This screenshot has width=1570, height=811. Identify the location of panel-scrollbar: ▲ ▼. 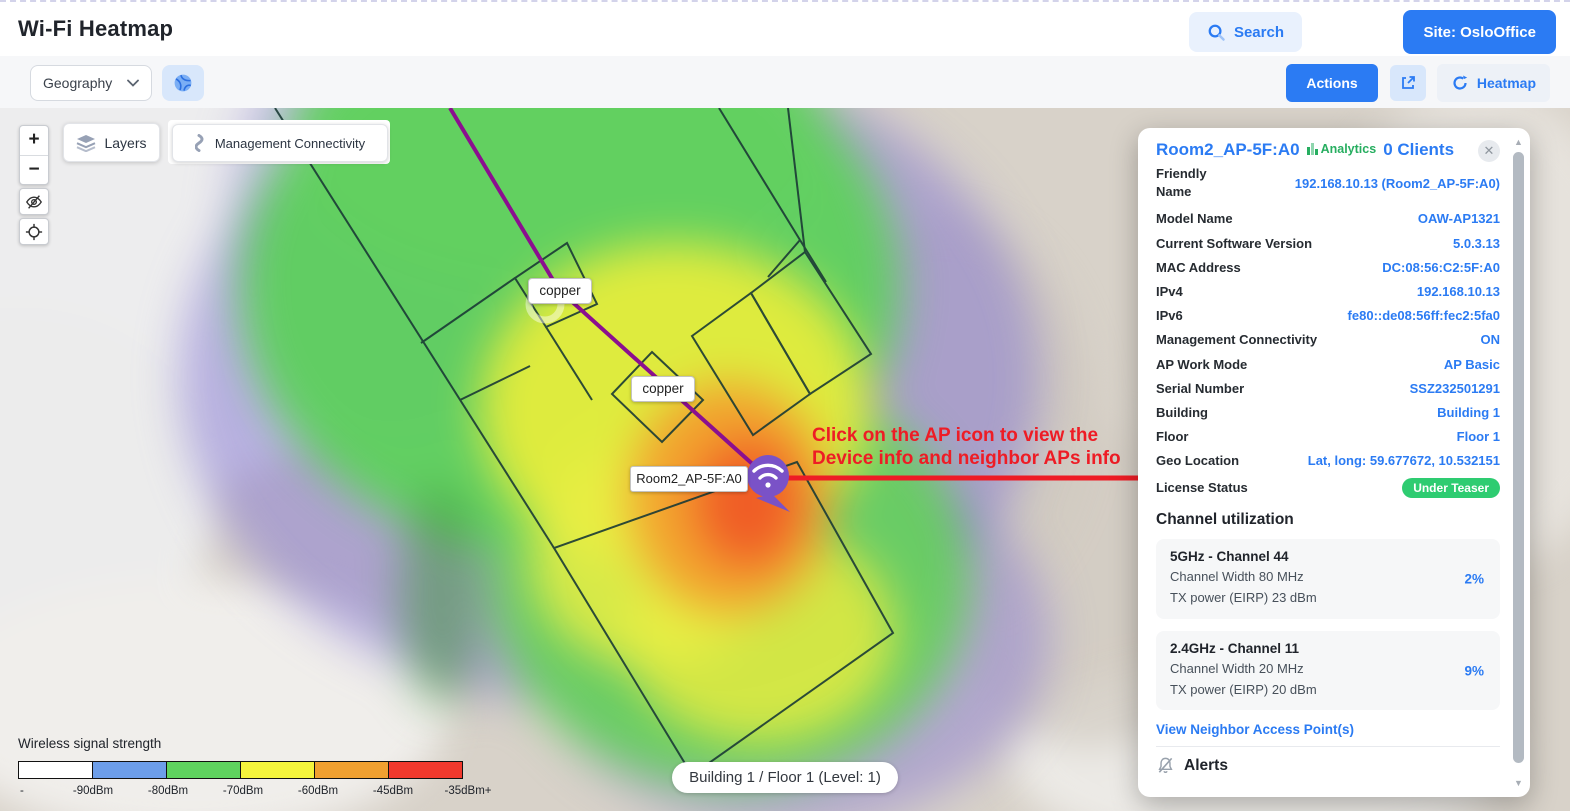
(1518, 462).